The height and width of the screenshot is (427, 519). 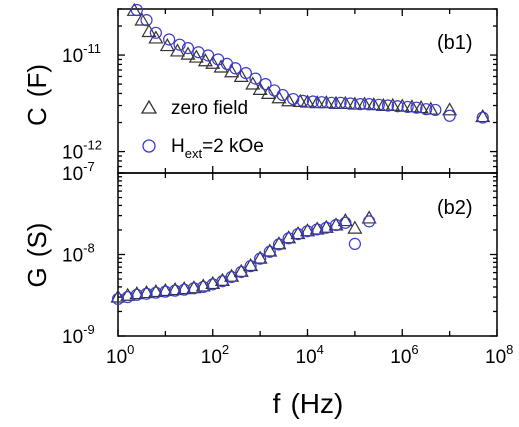 I want to click on y-tick-label: 10⁻¹², so click(x=82, y=151).